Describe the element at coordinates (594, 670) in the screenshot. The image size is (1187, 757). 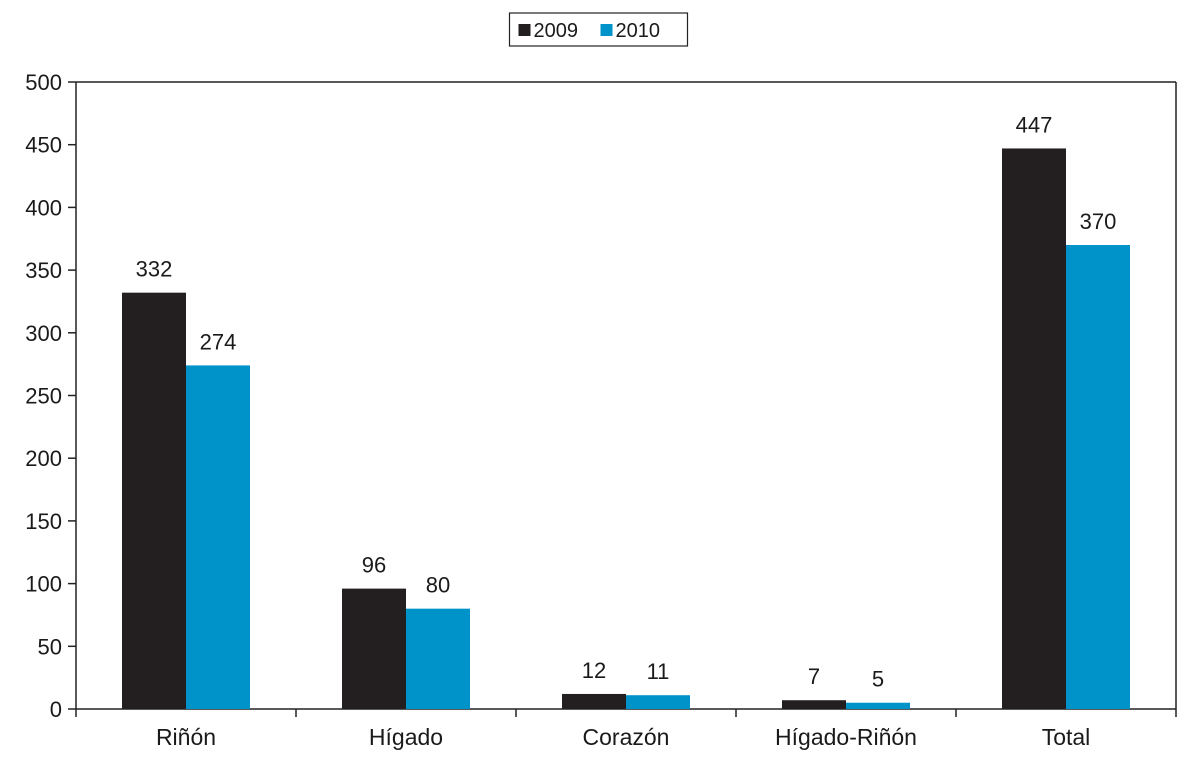
I see `data-label-2009-2: 12` at that location.